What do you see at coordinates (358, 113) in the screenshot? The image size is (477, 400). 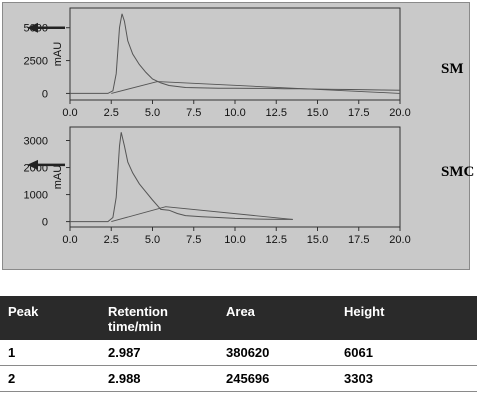 I see `sm-x-tick-label: 17.5` at bounding box center [358, 113].